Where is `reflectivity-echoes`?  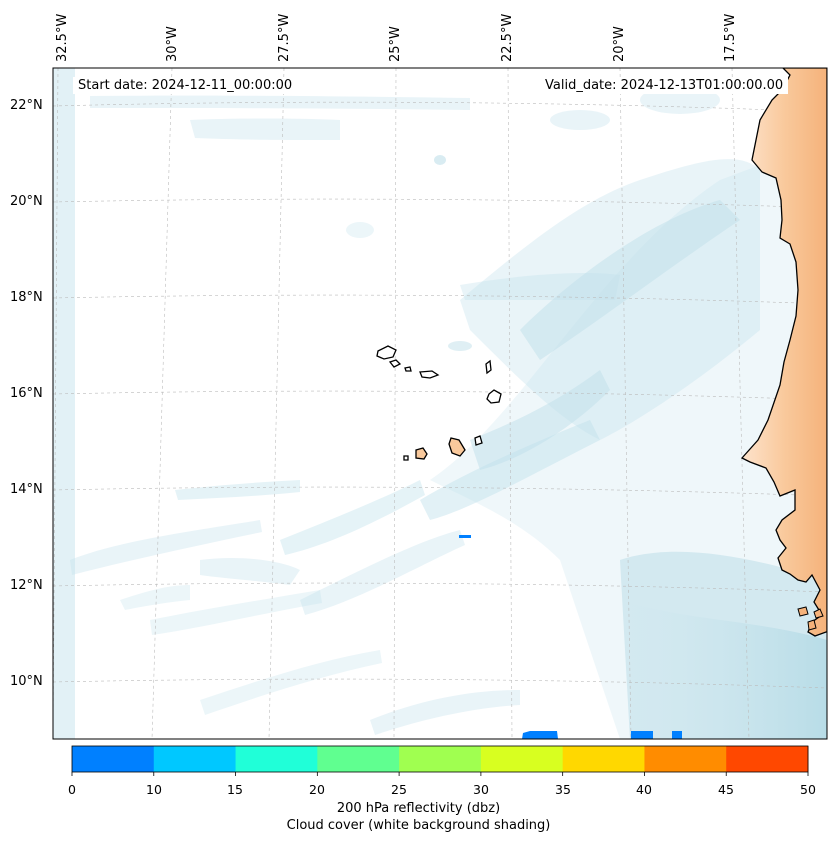
reflectivity-echoes is located at coordinates (570, 637).